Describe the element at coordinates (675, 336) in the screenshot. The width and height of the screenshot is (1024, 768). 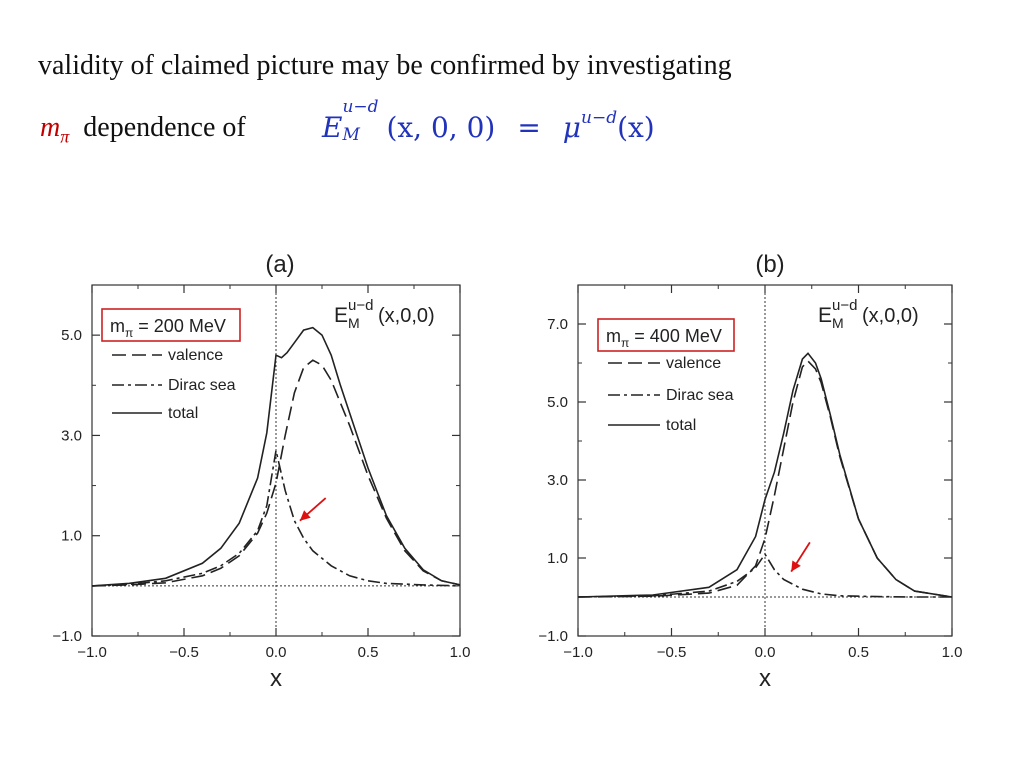
I see `pion-mass-label-value: = 400 MeV` at that location.